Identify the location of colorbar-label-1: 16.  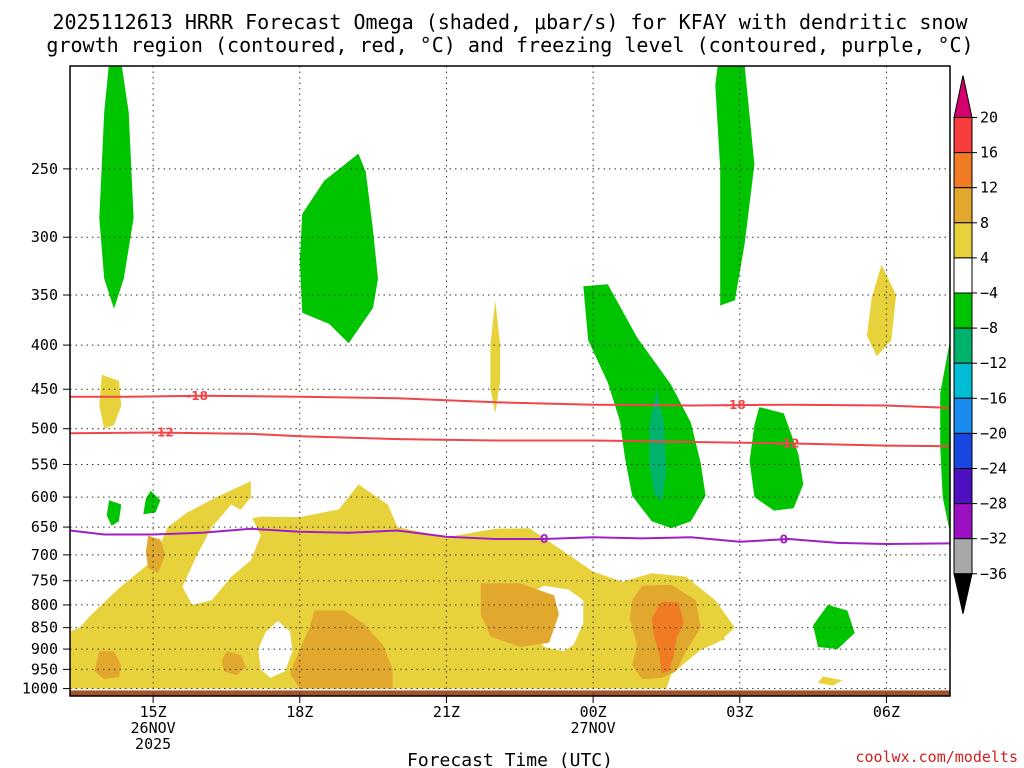
(989, 153).